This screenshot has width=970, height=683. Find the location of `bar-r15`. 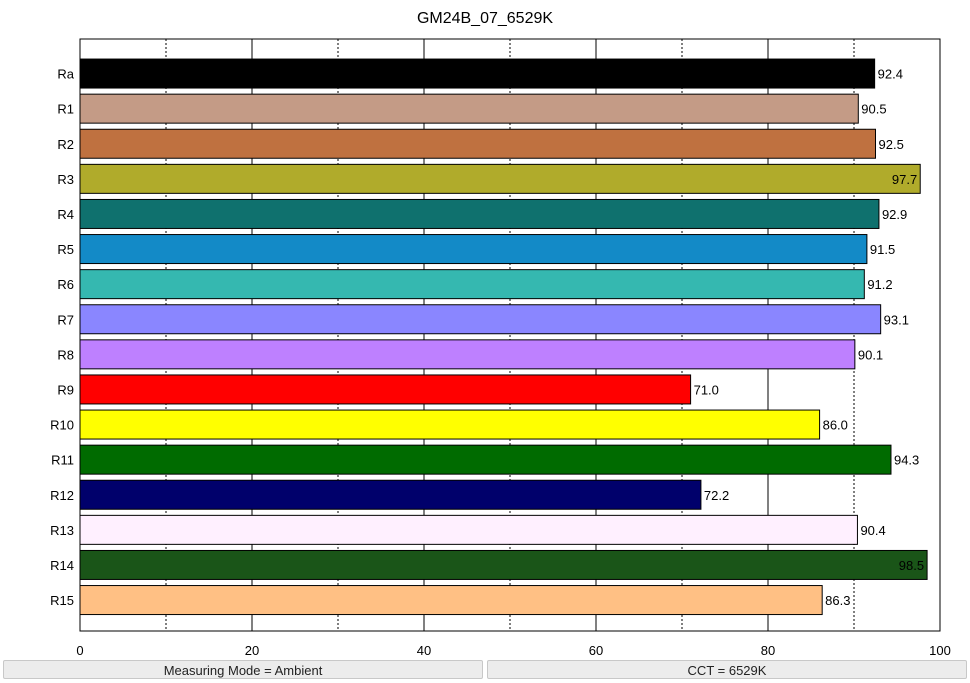

bar-r15 is located at coordinates (451, 600).